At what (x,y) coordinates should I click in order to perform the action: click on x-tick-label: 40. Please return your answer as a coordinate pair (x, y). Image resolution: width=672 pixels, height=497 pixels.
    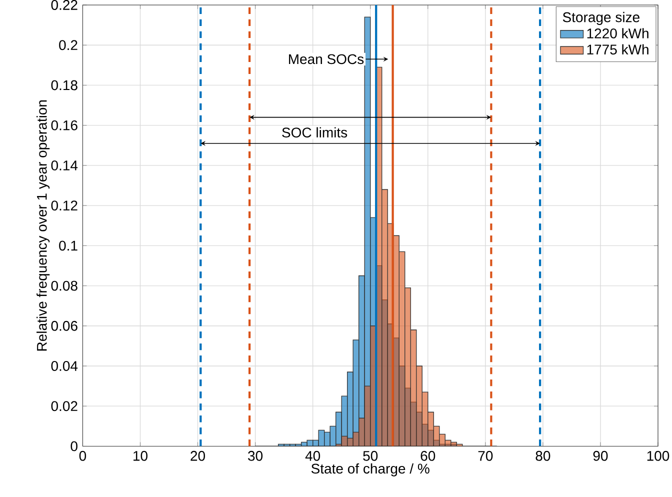
    Looking at the image, I should click on (312, 455).